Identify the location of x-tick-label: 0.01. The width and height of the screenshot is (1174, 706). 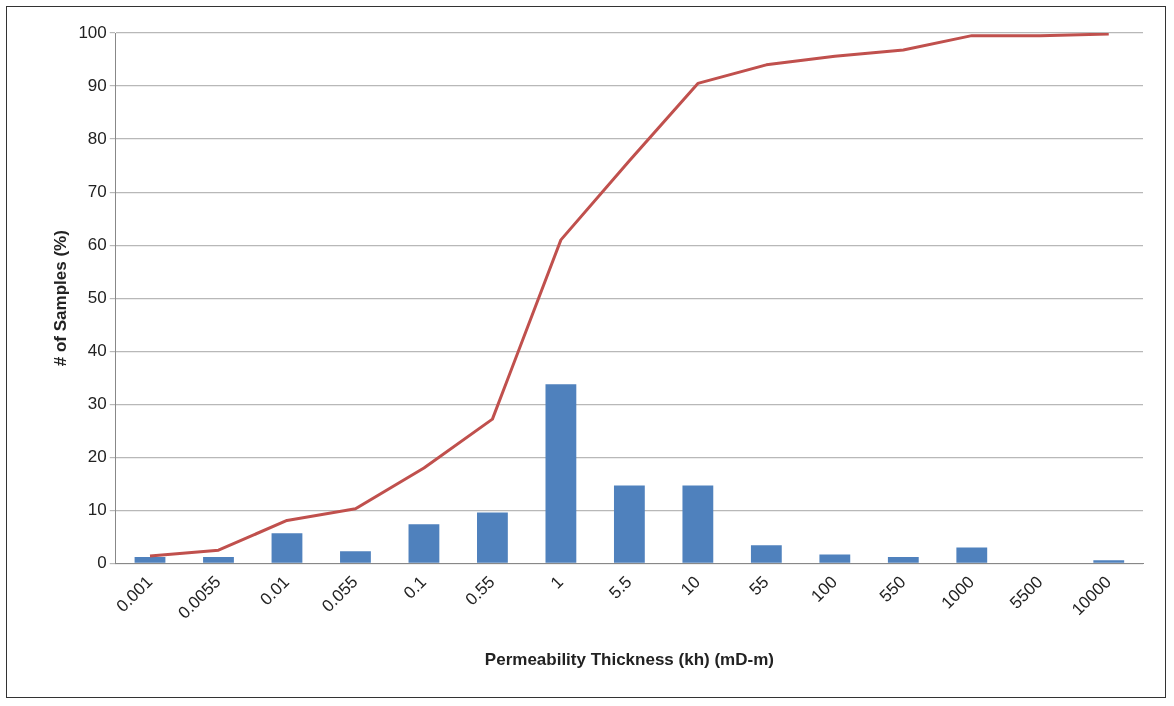
(275, 591).